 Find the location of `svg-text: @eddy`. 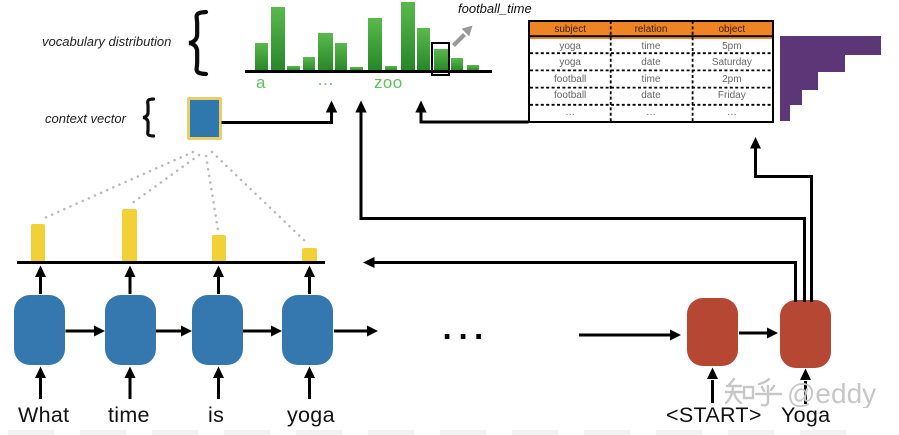

svg-text: @eddy is located at coordinates (831, 393).